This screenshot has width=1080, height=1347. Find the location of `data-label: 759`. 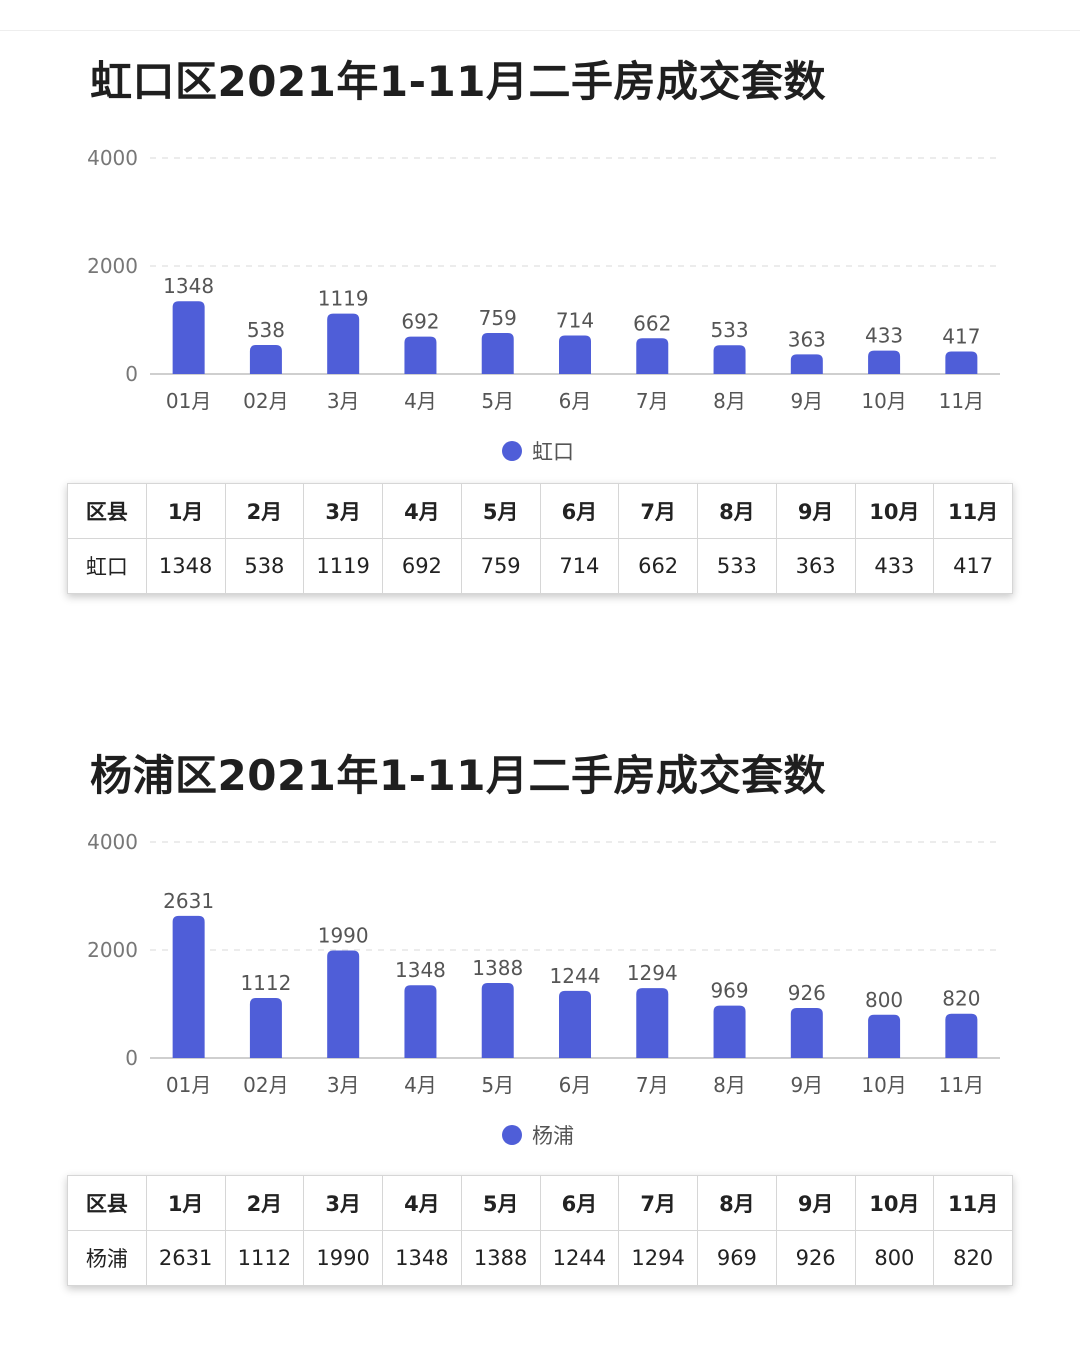

data-label: 759 is located at coordinates (498, 318).